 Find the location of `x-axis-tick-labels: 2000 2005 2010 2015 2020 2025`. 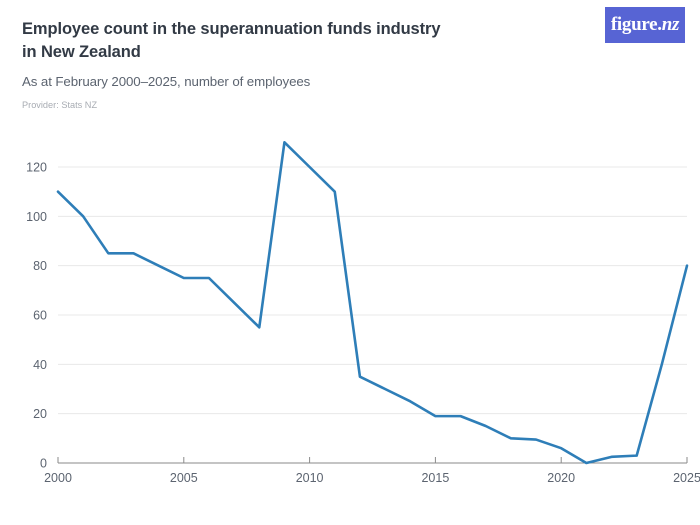

x-axis-tick-labels: 2000 2005 2010 2015 2020 2025 is located at coordinates (372, 478).